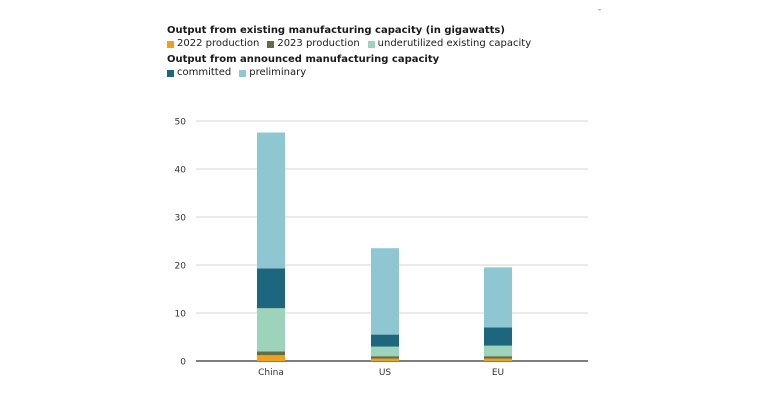 The image size is (780, 400). Describe the element at coordinates (318, 43) in the screenshot. I see `legend-label-2023-production: 2023 production` at that location.